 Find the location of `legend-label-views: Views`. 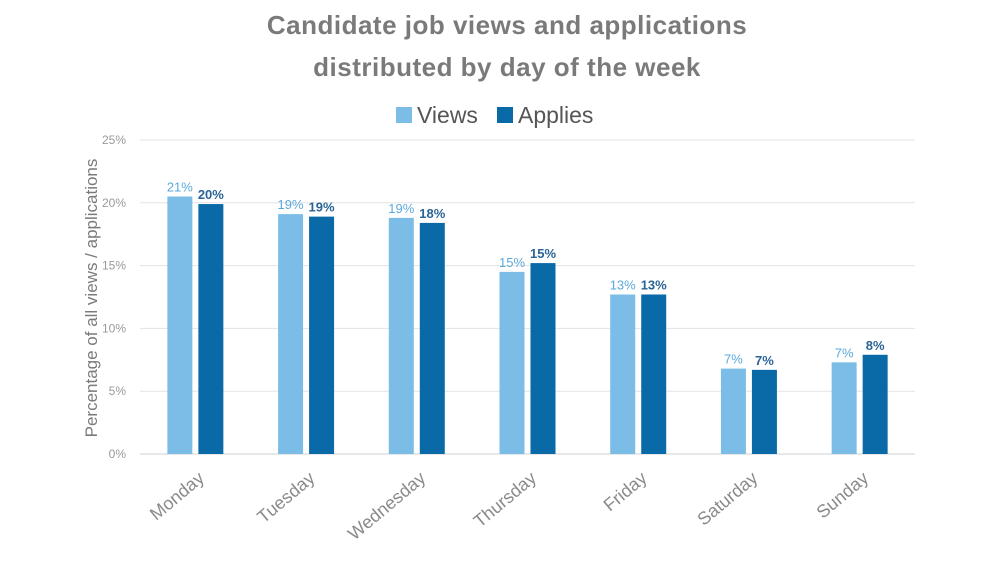

legend-label-views: Views is located at coordinates (447, 115).